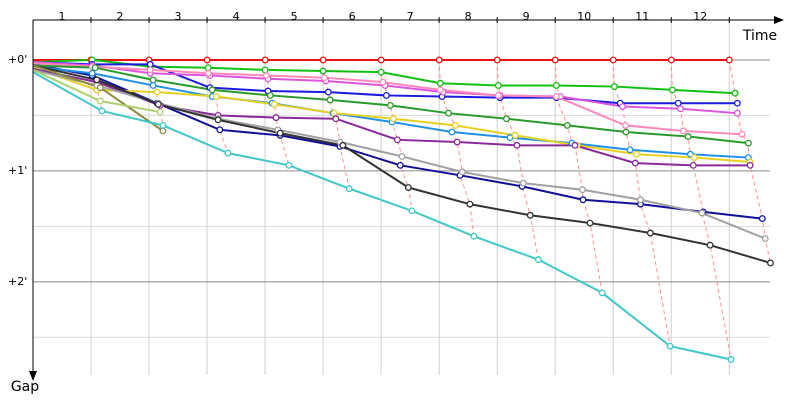  I want to click on x-tick-label: 4, so click(236, 16).